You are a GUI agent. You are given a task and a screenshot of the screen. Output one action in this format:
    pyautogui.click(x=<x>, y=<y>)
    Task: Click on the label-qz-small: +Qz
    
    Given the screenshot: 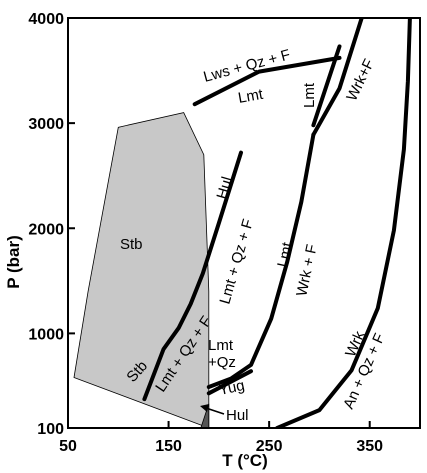 What is the action you would take?
    pyautogui.click(x=222, y=362)
    